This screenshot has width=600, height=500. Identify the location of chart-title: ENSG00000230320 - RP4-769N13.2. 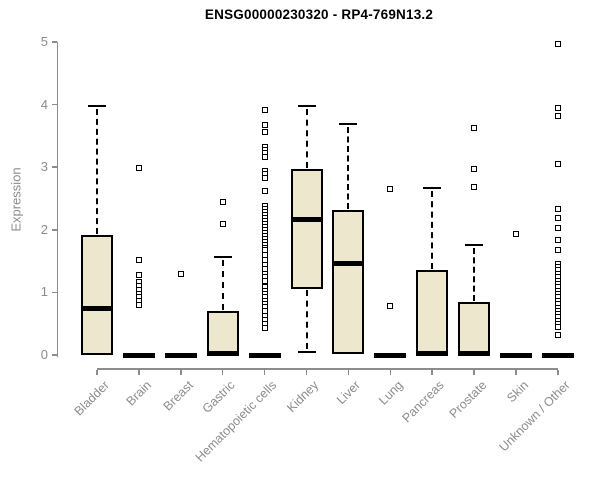
(319, 14).